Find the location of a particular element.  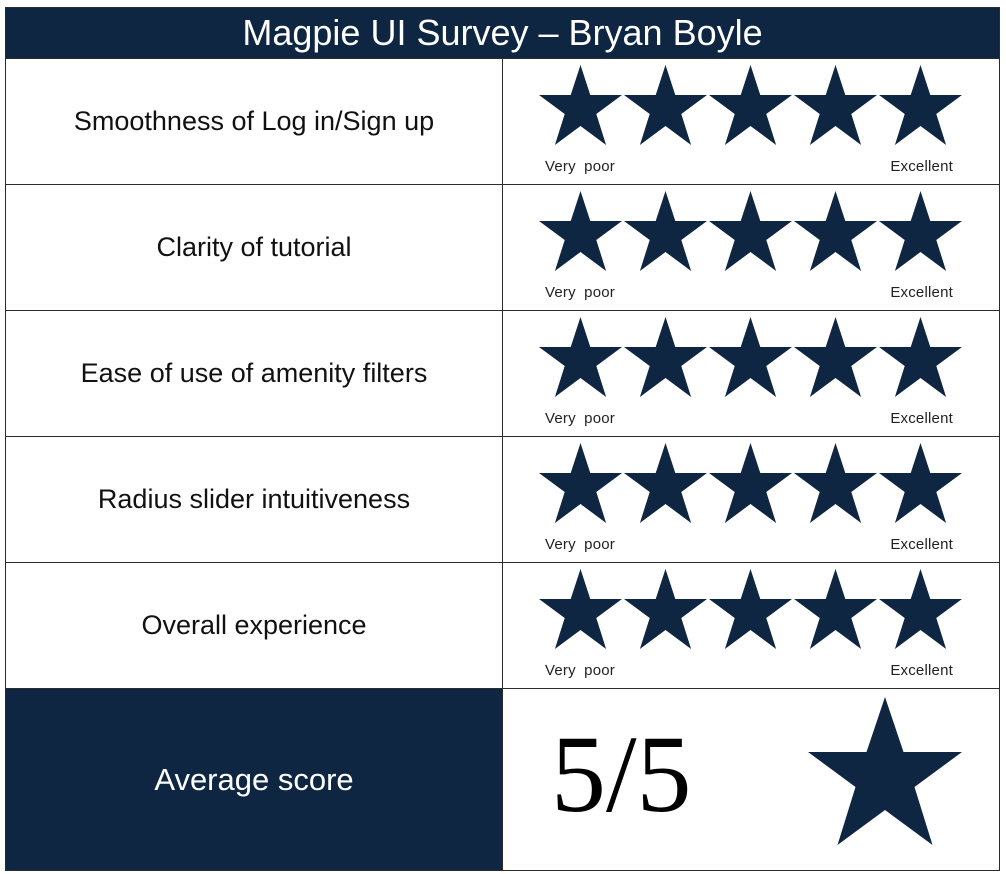

average-cell: 5/5 is located at coordinates (751, 779).